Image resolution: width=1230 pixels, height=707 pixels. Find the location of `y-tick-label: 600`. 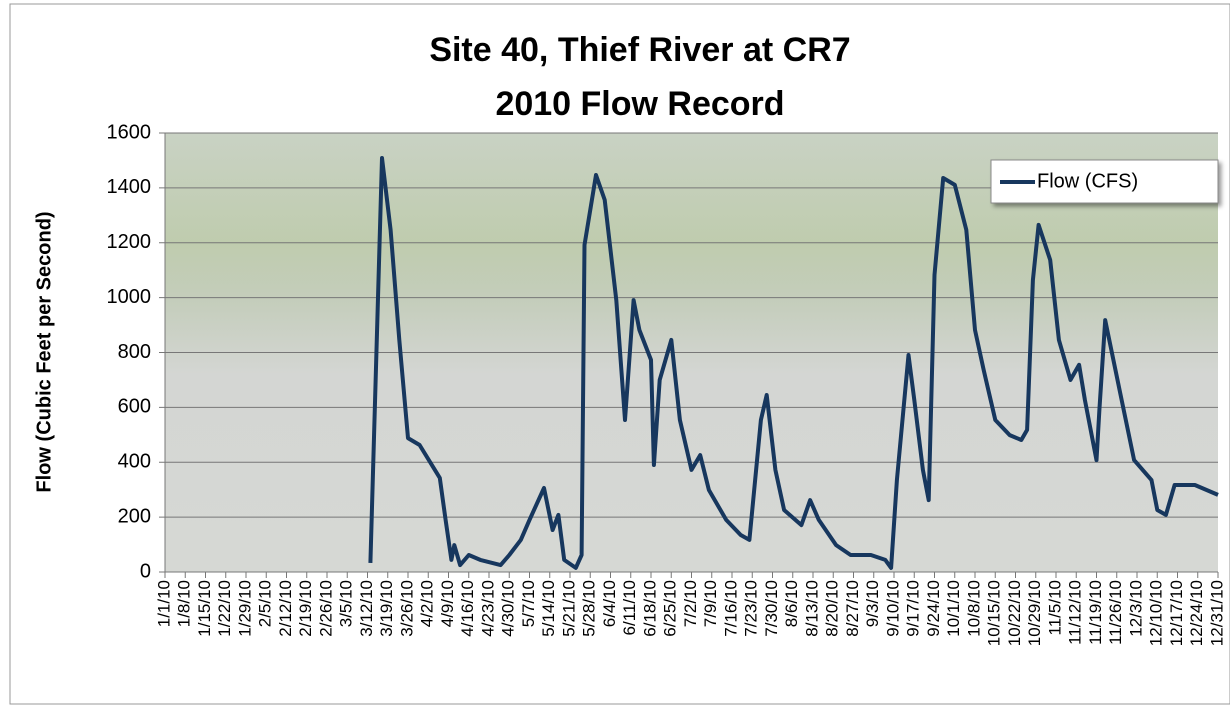

y-tick-label: 600 is located at coordinates (134, 407).